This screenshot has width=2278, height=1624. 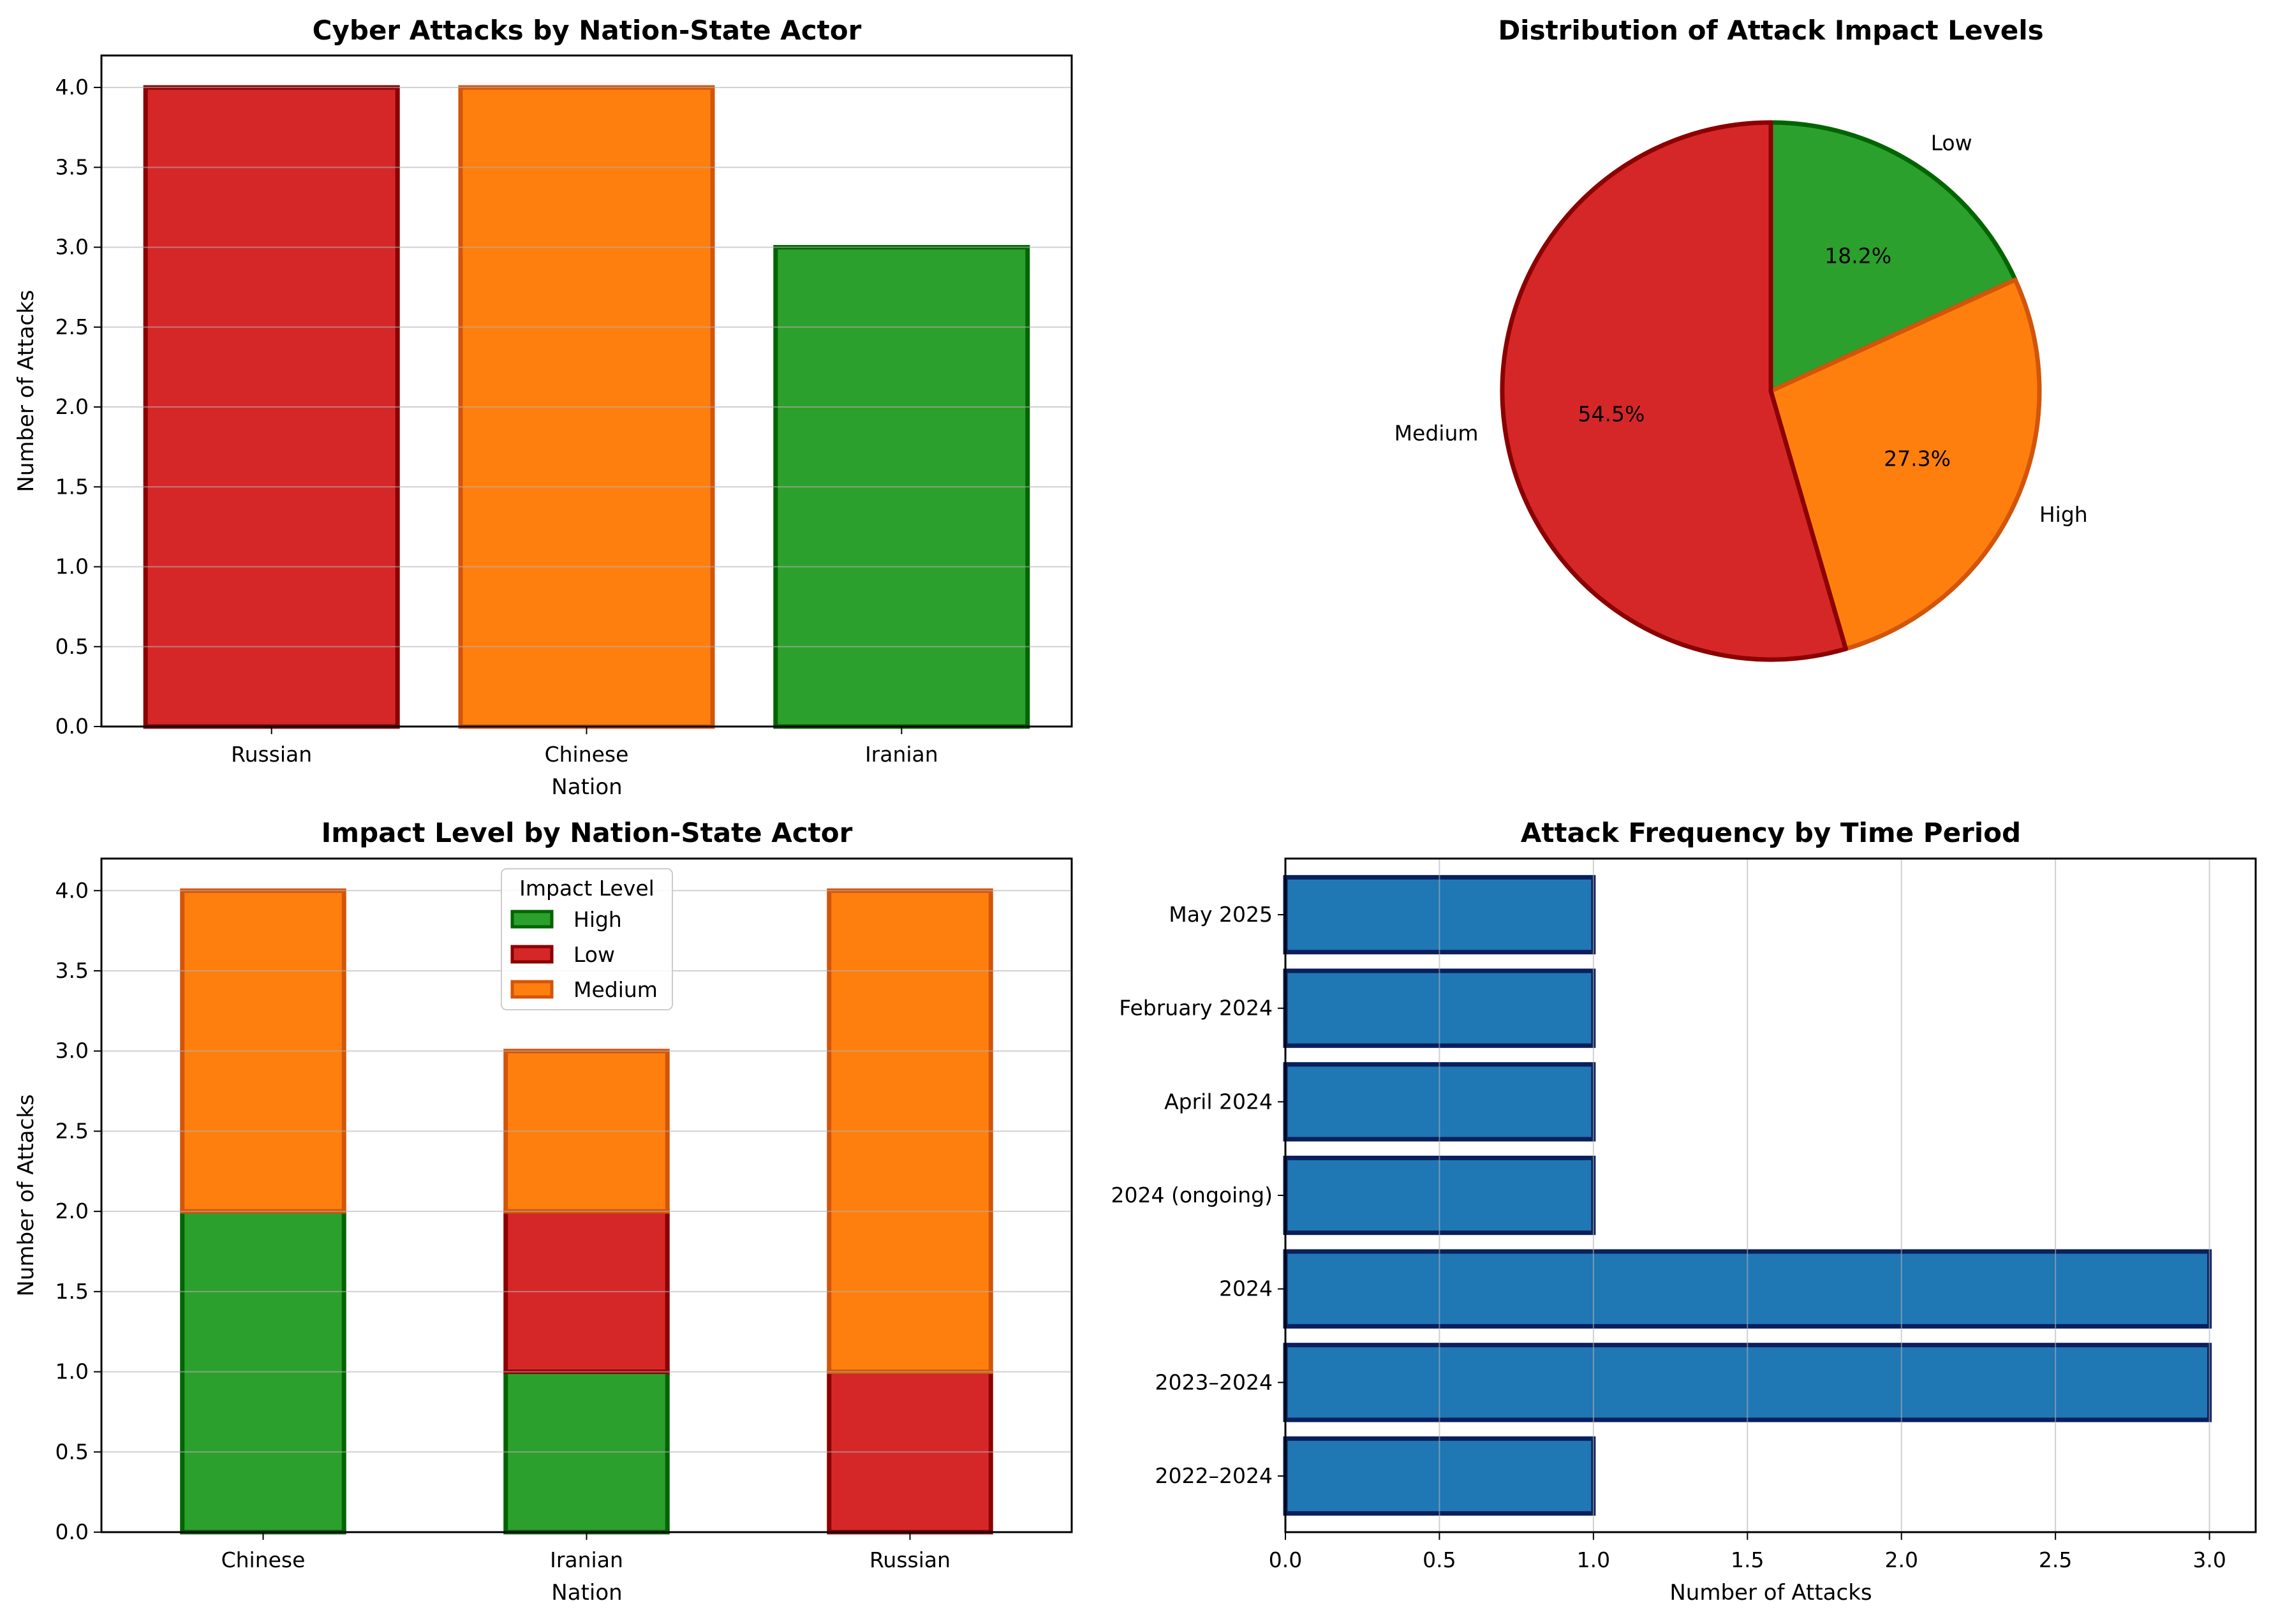 What do you see at coordinates (1771, 832) in the screenshot?
I see `chart-title: Attack Frequency by Time Period` at bounding box center [1771, 832].